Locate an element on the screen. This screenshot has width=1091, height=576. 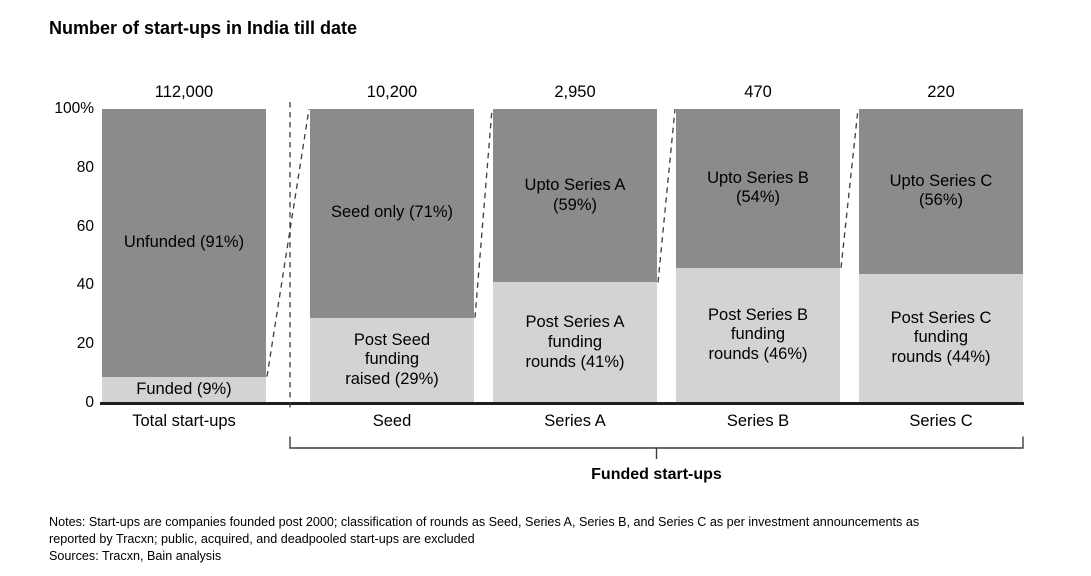
bar-total-label: 220 is located at coordinates (941, 92).